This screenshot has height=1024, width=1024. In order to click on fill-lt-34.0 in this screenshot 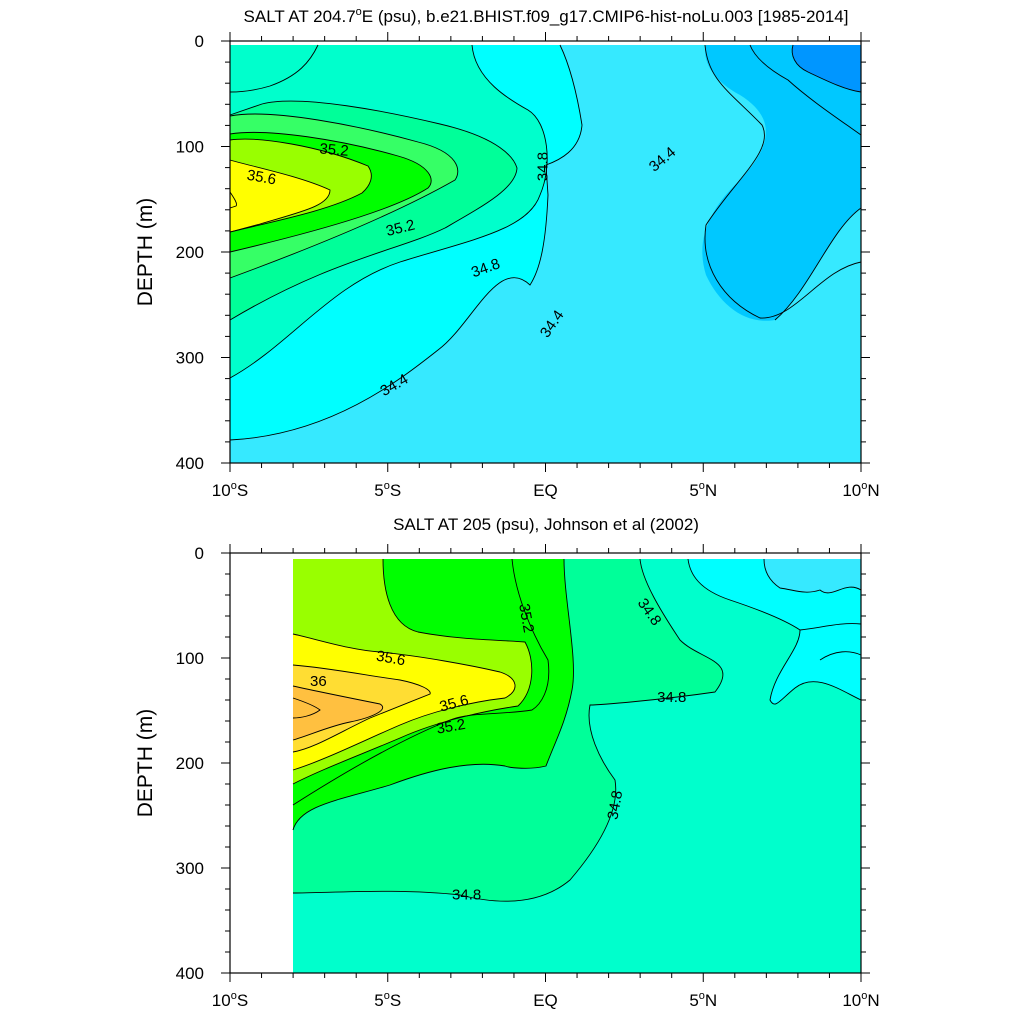, I will do `click(826, 68)`.